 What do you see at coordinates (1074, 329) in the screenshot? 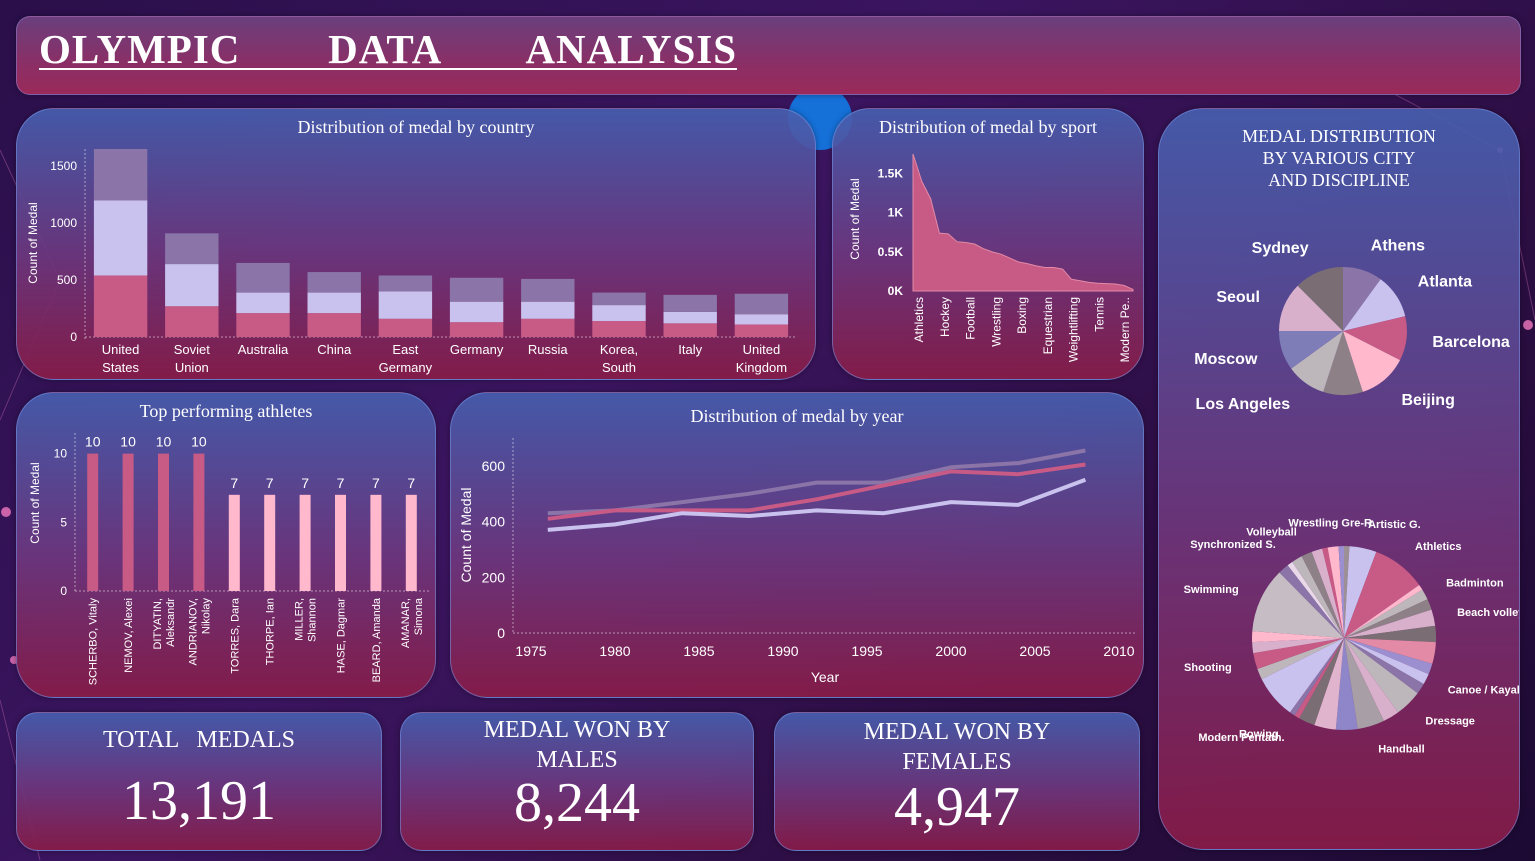
I see `sport-category-label: Weightlifting` at bounding box center [1074, 329].